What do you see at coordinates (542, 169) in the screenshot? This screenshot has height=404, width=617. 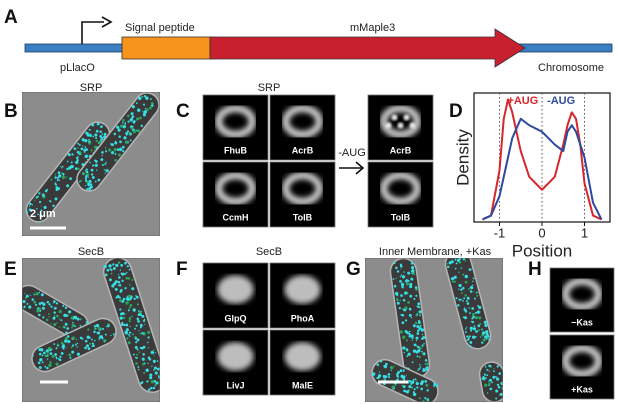 I see `density-line` at bounding box center [542, 169].